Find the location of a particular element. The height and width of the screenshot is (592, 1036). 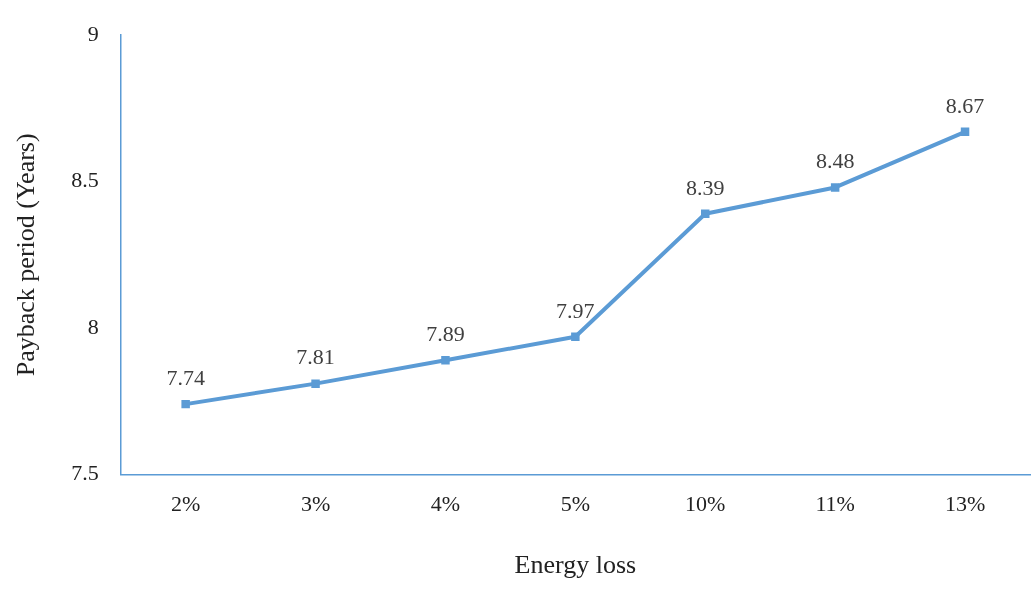

data-label: 8.67 is located at coordinates (965, 105).